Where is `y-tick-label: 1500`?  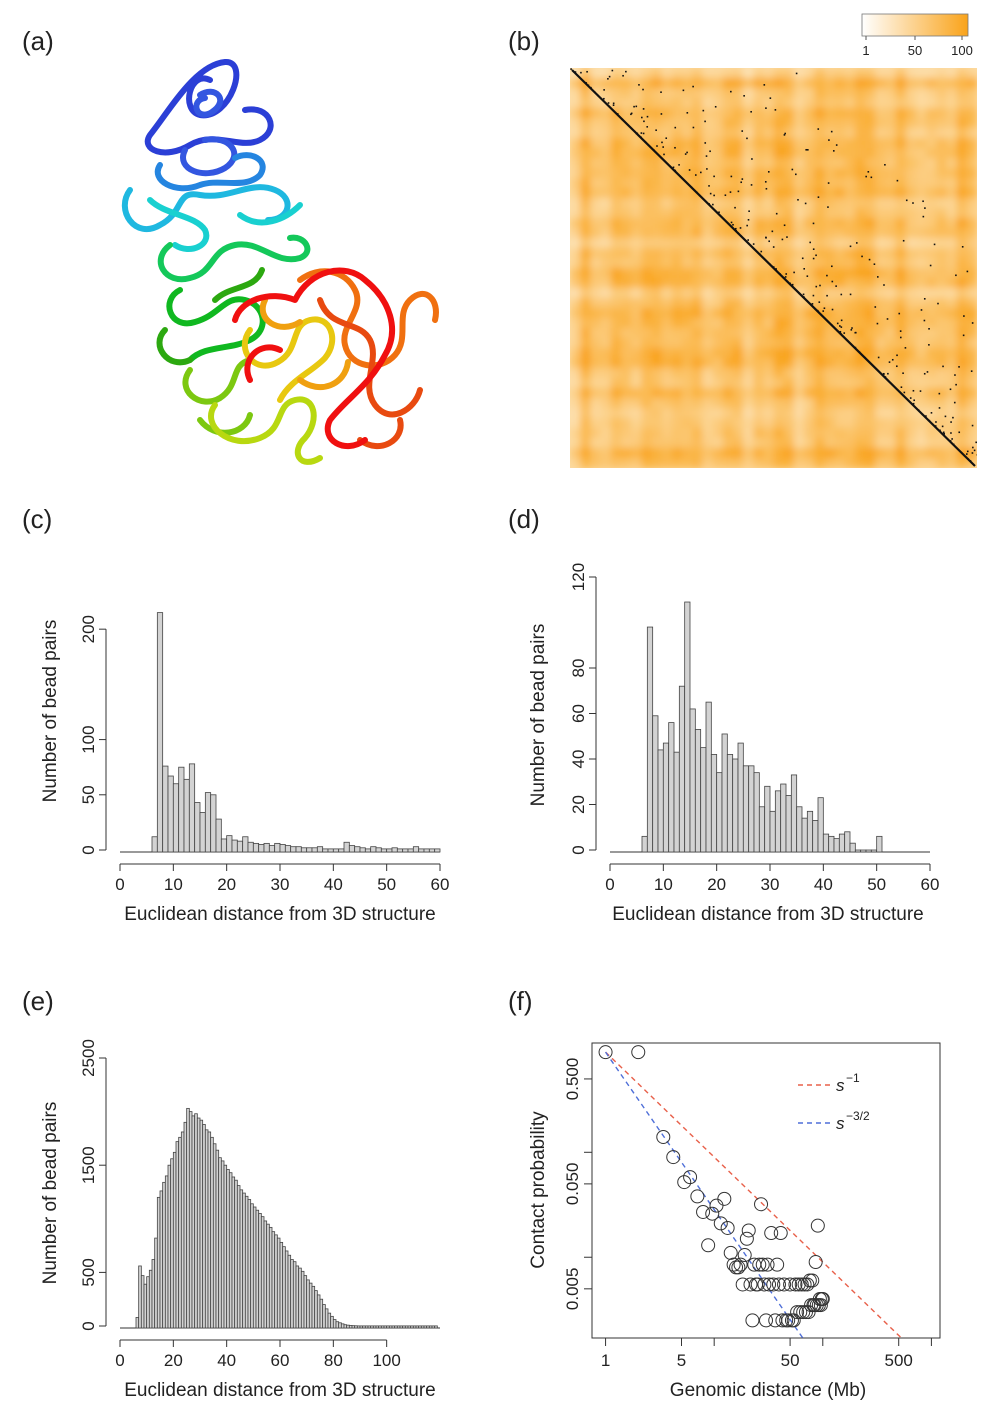 y-tick-label: 1500 is located at coordinates (88, 1165).